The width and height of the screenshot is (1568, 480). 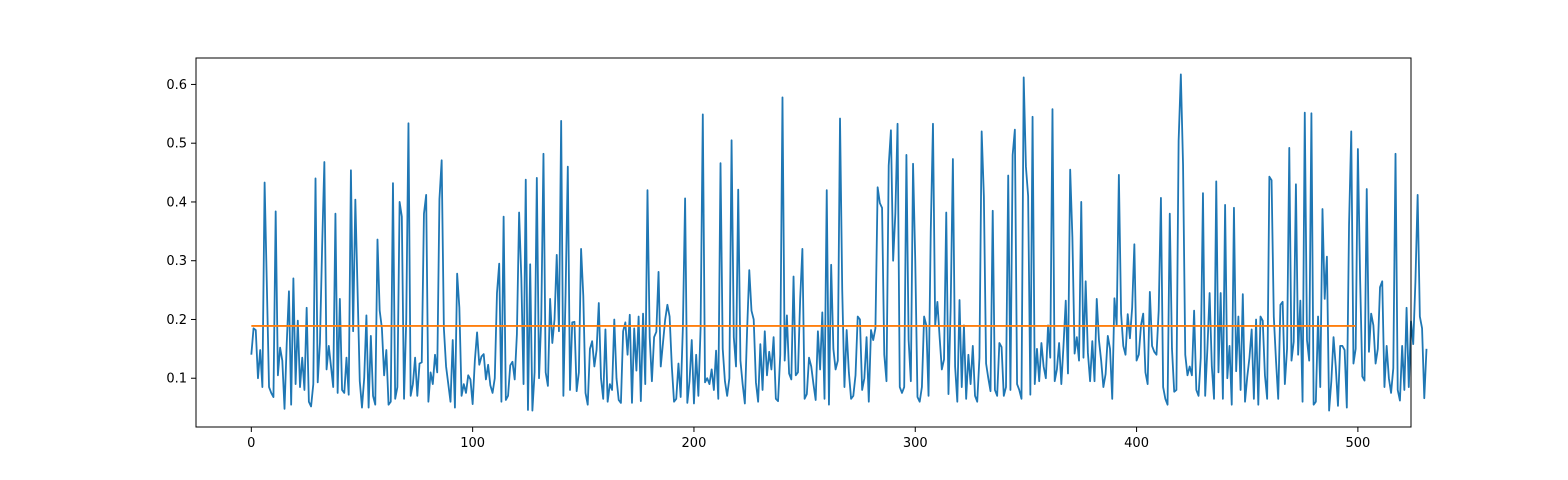 What do you see at coordinates (915, 443) in the screenshot?
I see `x-tick-label: 300` at bounding box center [915, 443].